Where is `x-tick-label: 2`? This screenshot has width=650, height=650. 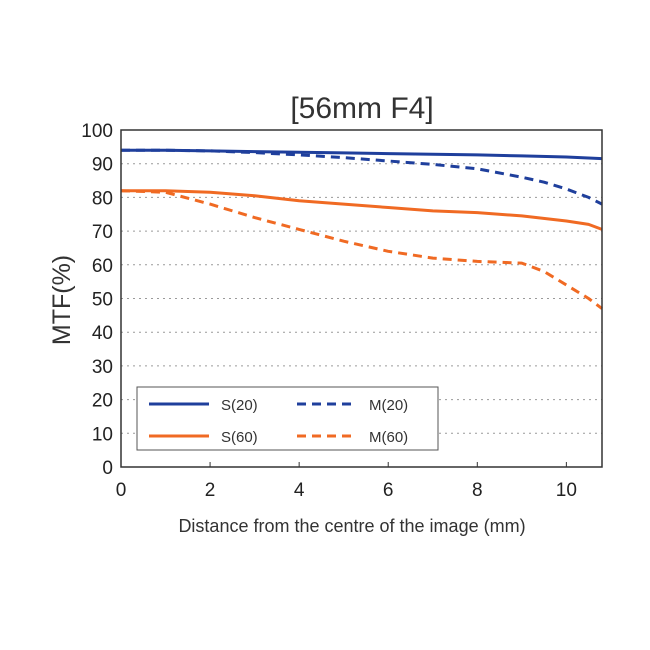 x-tick-label: 2 is located at coordinates (210, 490).